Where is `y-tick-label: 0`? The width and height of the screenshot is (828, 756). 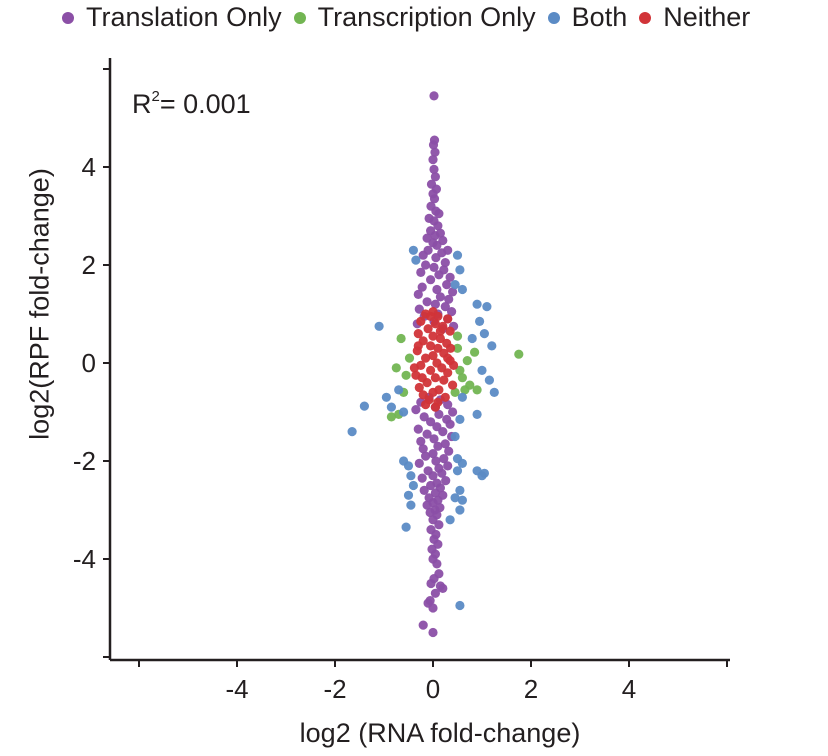
y-tick-label: 0 is located at coordinates (89, 363).